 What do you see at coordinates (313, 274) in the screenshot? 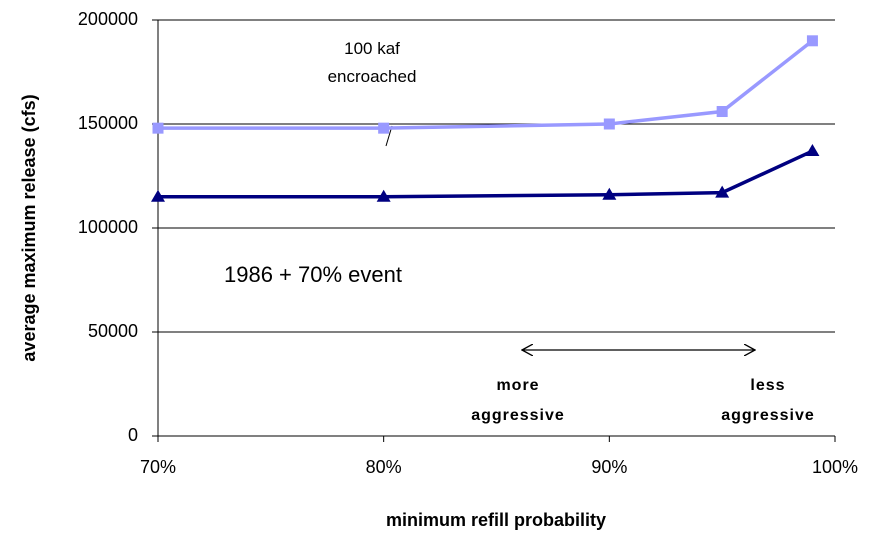
I see `annotation: 1986 + 70% event` at bounding box center [313, 274].